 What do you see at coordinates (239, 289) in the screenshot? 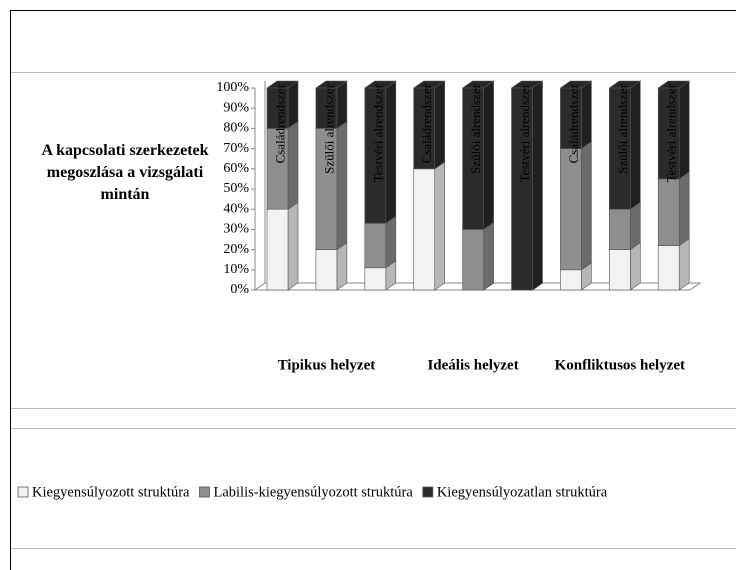
I see `y-tick-label: 0%` at bounding box center [239, 289].